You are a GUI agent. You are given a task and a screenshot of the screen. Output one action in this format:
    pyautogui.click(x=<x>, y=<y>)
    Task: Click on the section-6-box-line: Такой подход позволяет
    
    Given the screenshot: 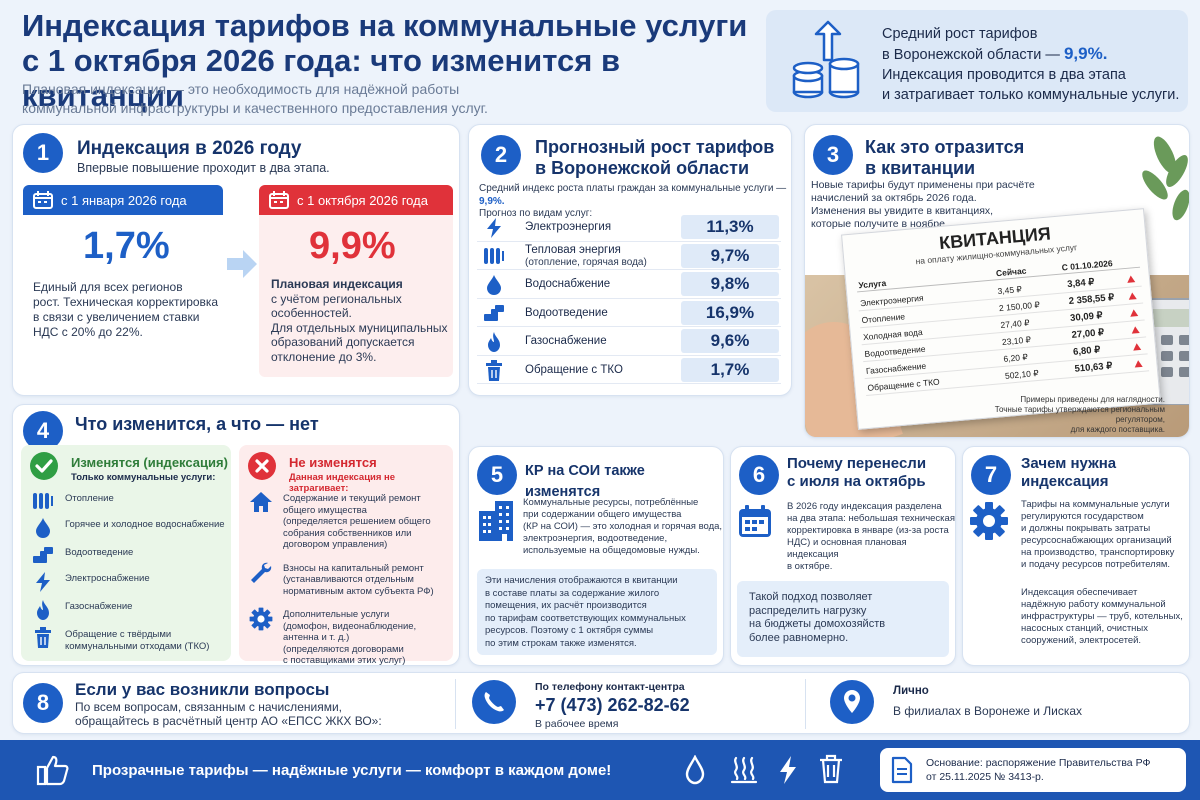 What is the action you would take?
    pyautogui.click(x=811, y=597)
    